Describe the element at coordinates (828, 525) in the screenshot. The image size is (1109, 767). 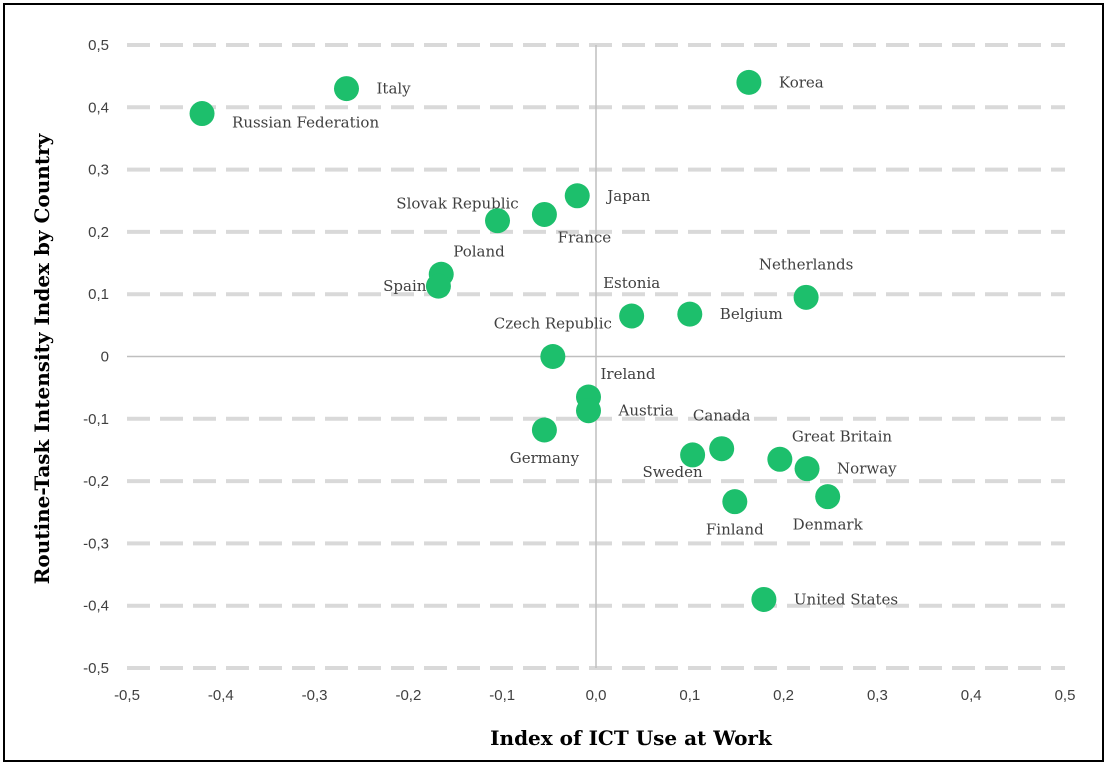
I see `point-label: Denmark` at that location.